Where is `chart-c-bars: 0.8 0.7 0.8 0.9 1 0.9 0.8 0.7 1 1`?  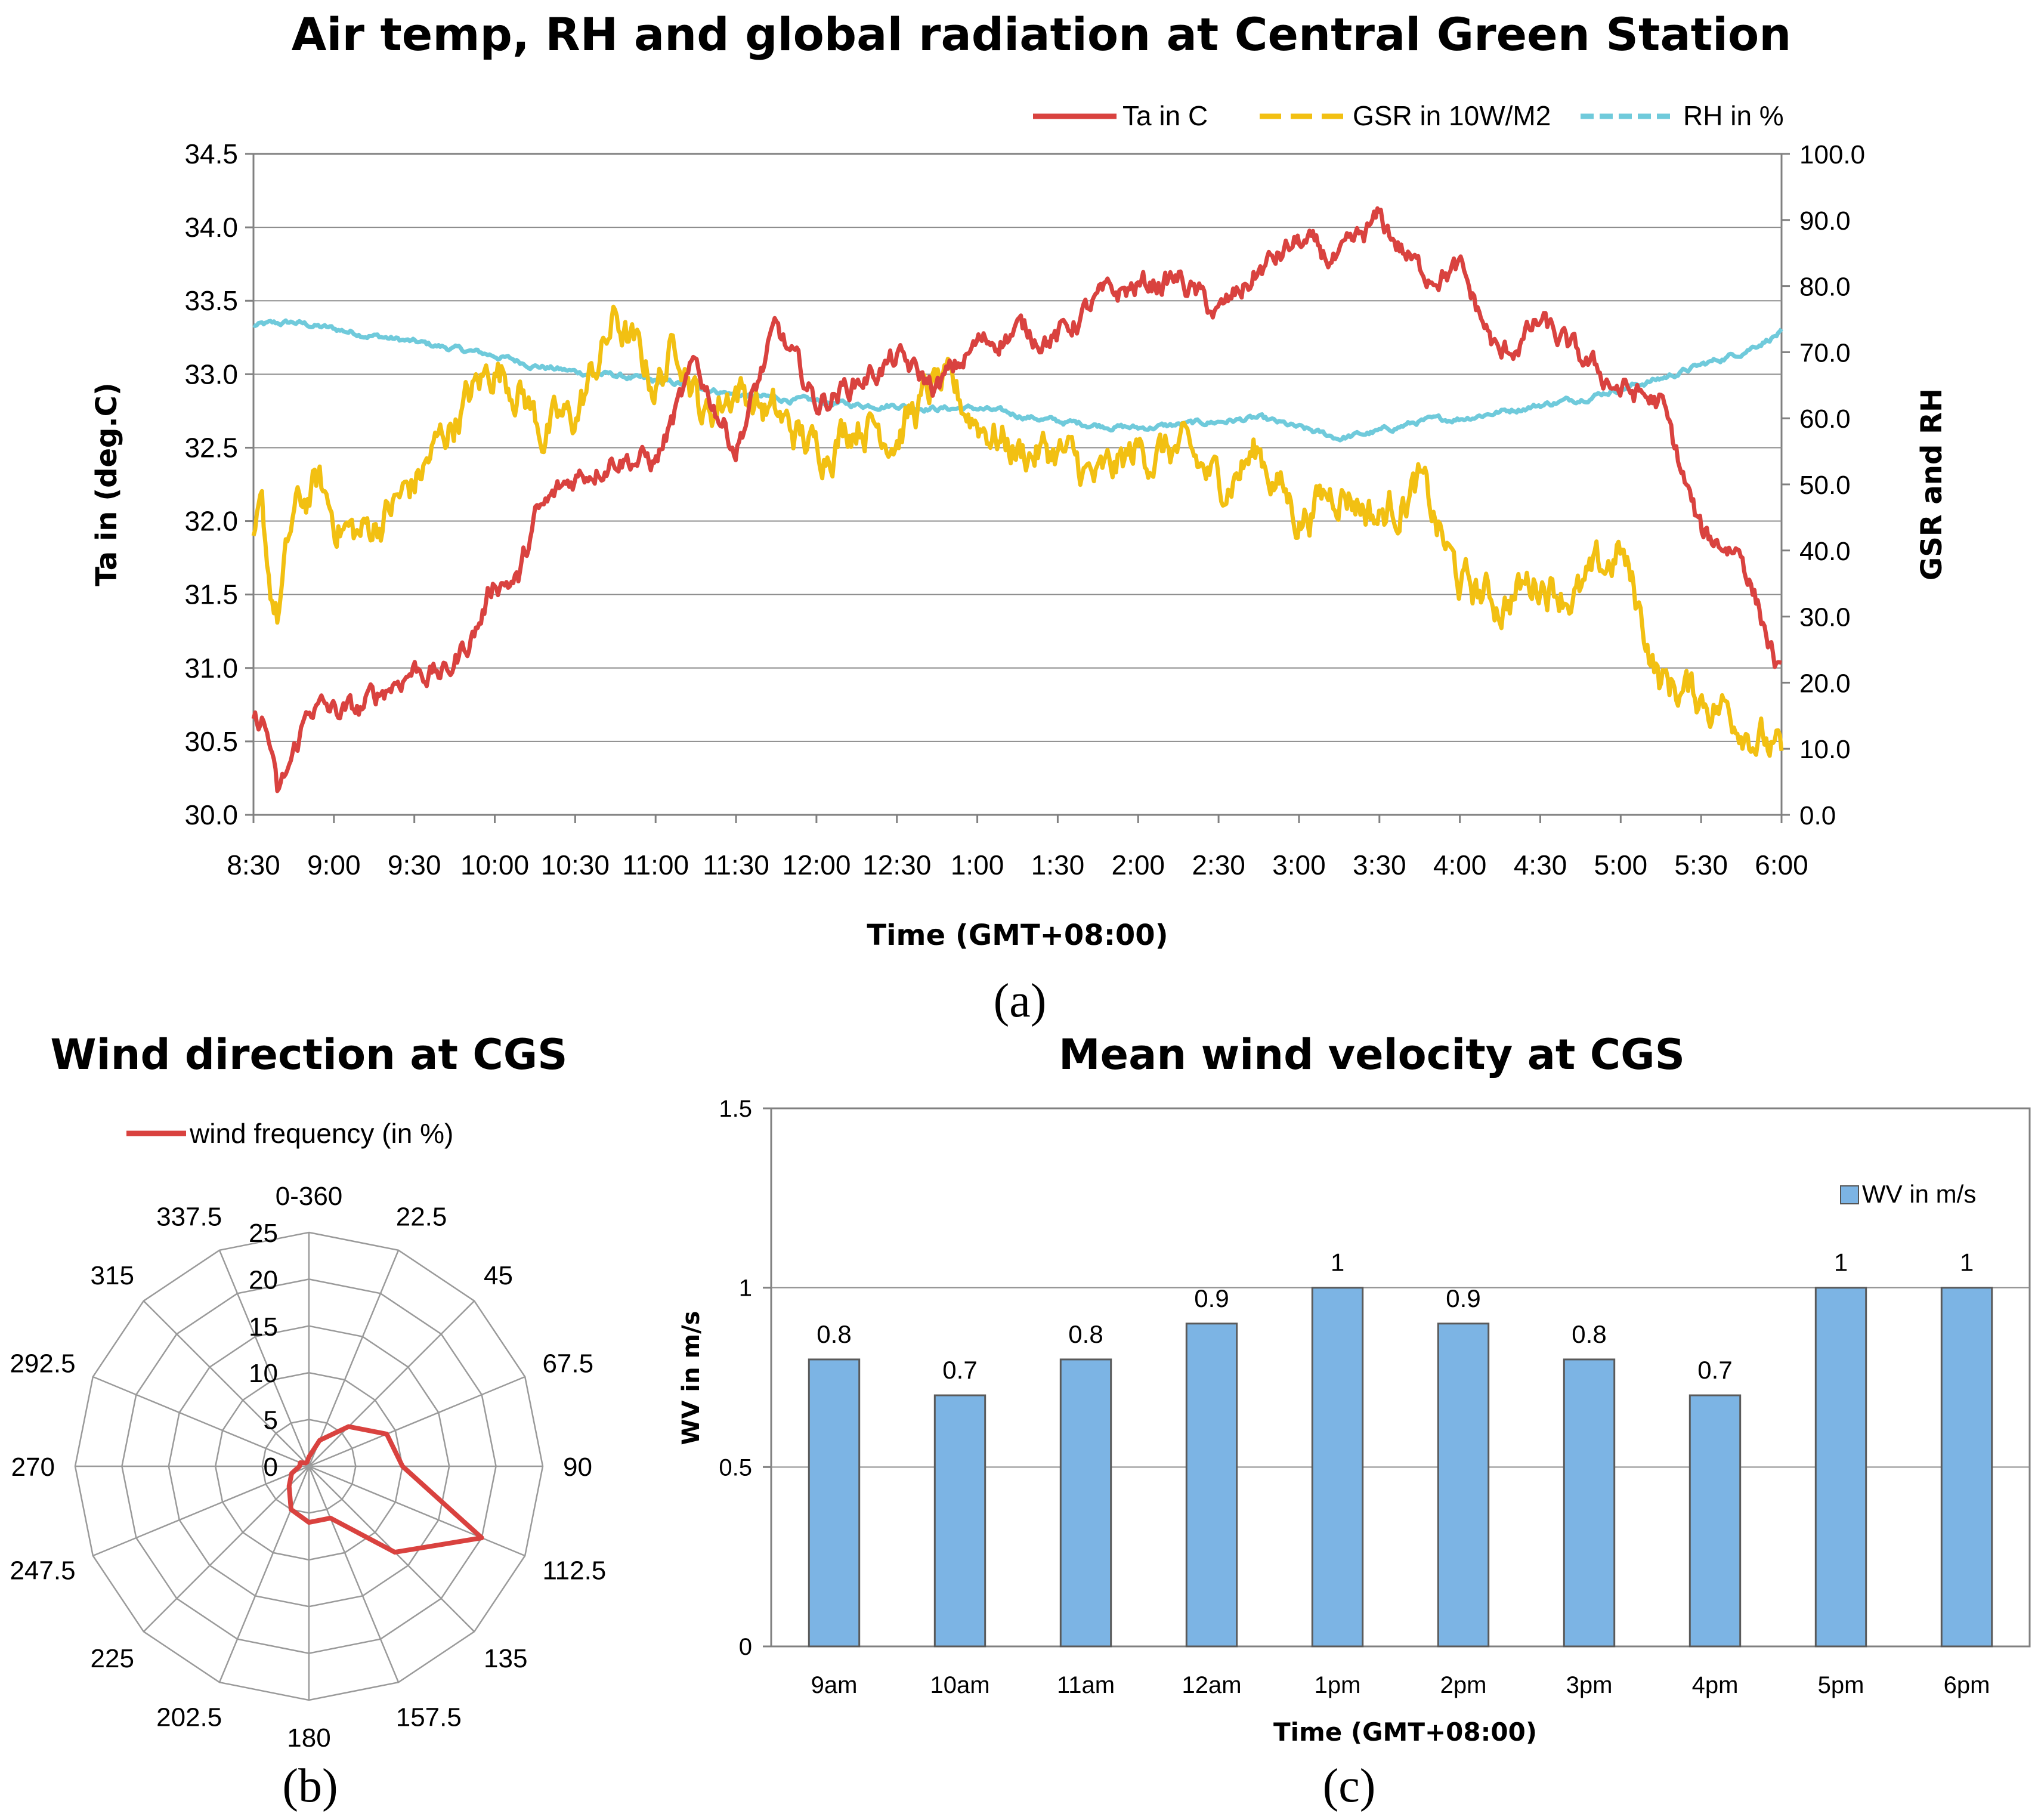
chart-c-bars: 0.8 0.7 0.8 0.9 1 0.9 0.8 0.7 1 1 is located at coordinates (1400, 1448).